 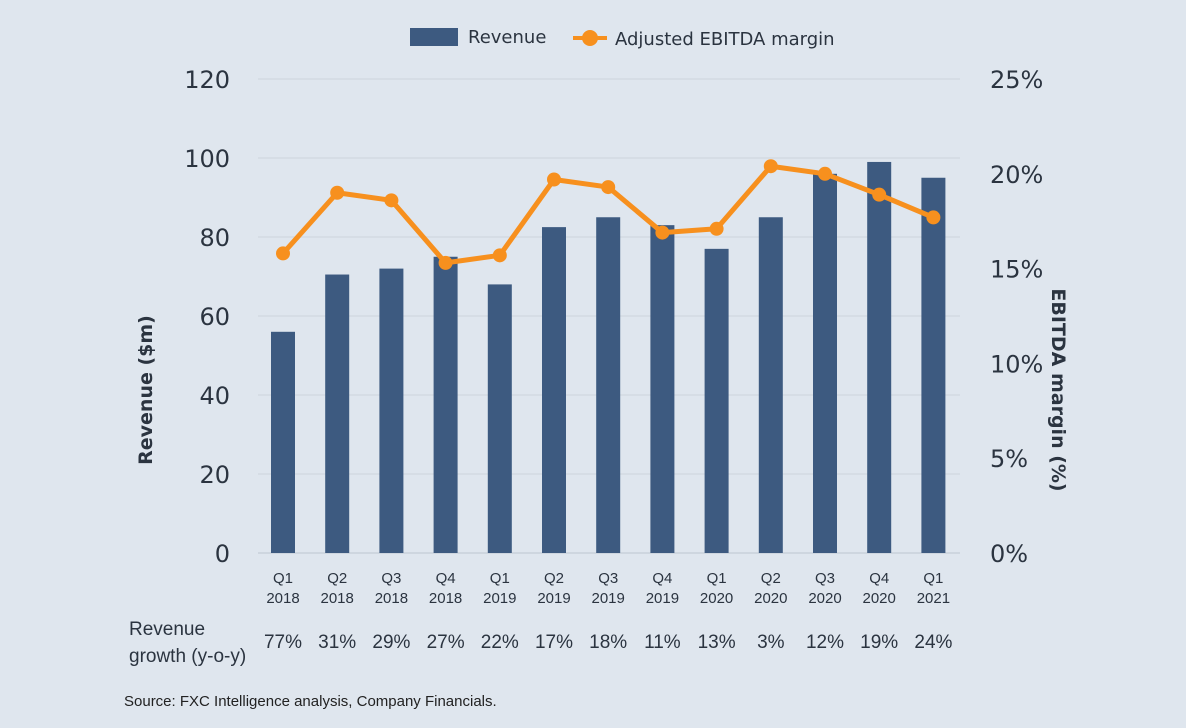 I want to click on growth-label-line1: Revenue, so click(x=167, y=629).